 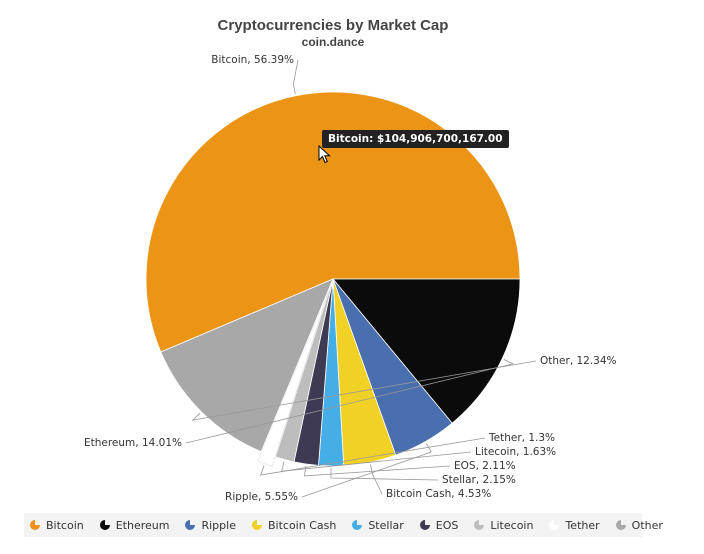 I want to click on legend-item-tether: Tether, so click(x=574, y=525).